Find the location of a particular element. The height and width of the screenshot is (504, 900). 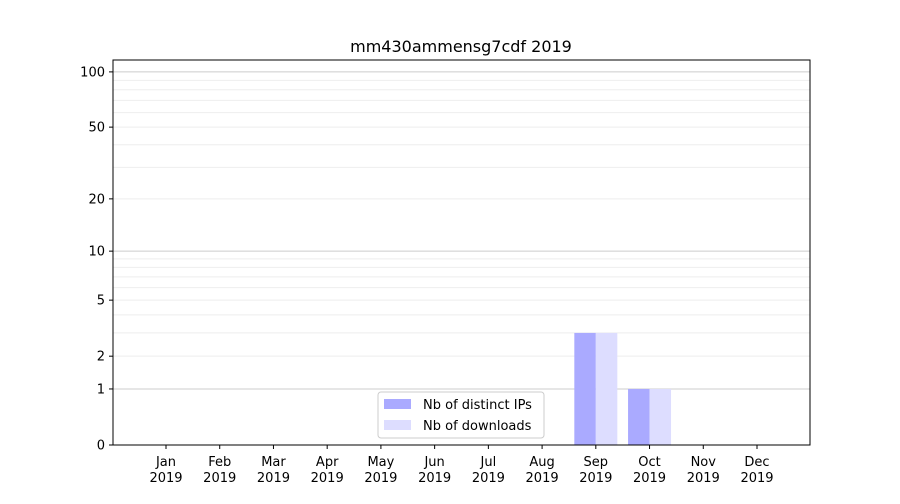

y-tick-label: 100 is located at coordinates (92, 72).